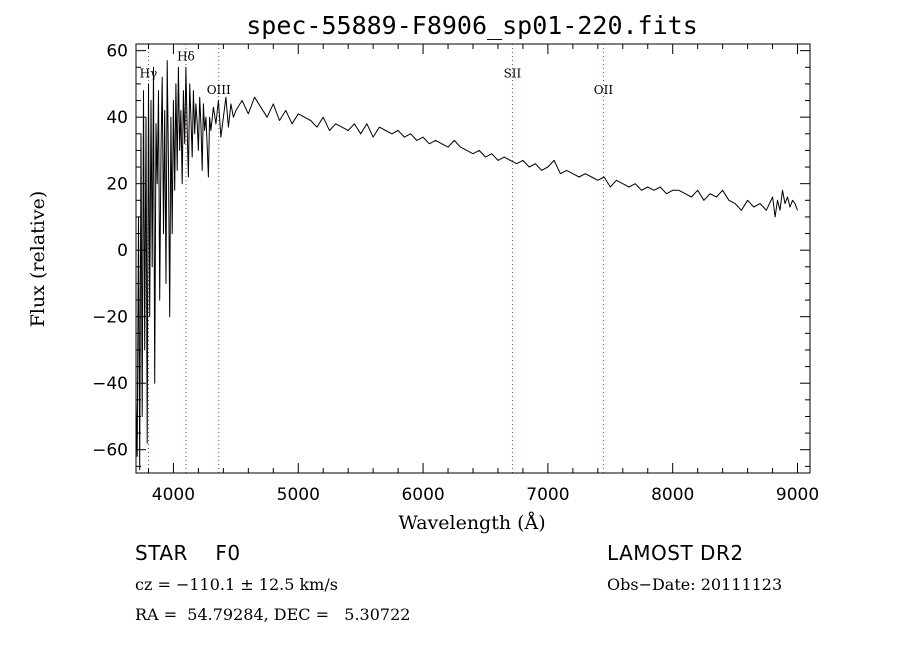  What do you see at coordinates (298, 495) in the screenshot?
I see `x-tick-label: 5000` at bounding box center [298, 495].